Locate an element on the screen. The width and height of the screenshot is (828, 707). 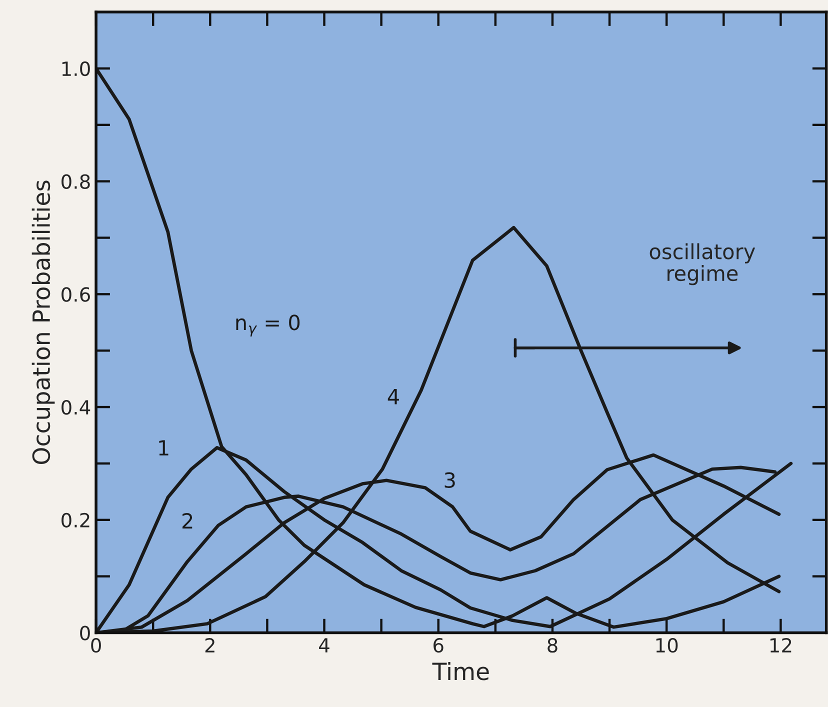
series-label: 4 is located at coordinates (393, 396).